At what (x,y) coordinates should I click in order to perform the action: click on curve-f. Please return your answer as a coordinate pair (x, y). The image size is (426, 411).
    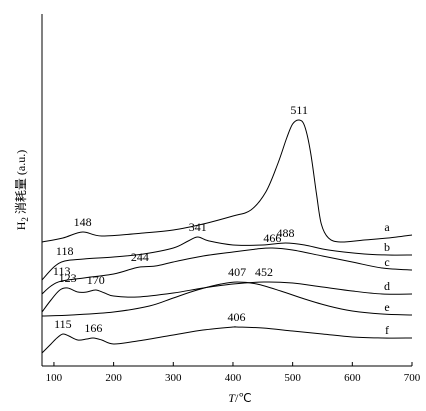
    Looking at the image, I should click on (227, 340).